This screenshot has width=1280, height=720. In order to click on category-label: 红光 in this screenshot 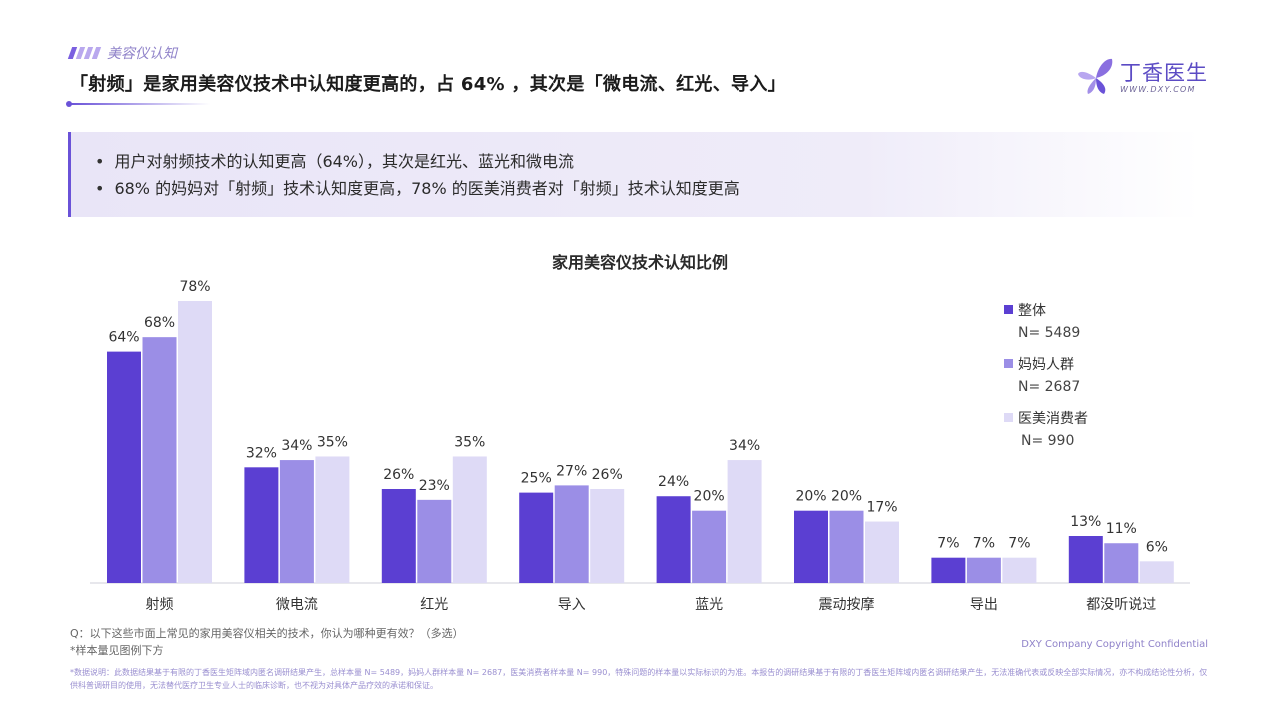, I will do `click(434, 605)`.